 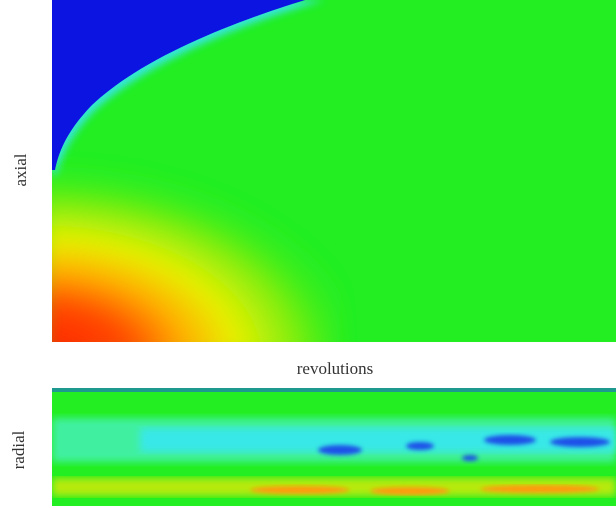 I want to click on x-axis-label: revolutions, so click(x=335, y=368).